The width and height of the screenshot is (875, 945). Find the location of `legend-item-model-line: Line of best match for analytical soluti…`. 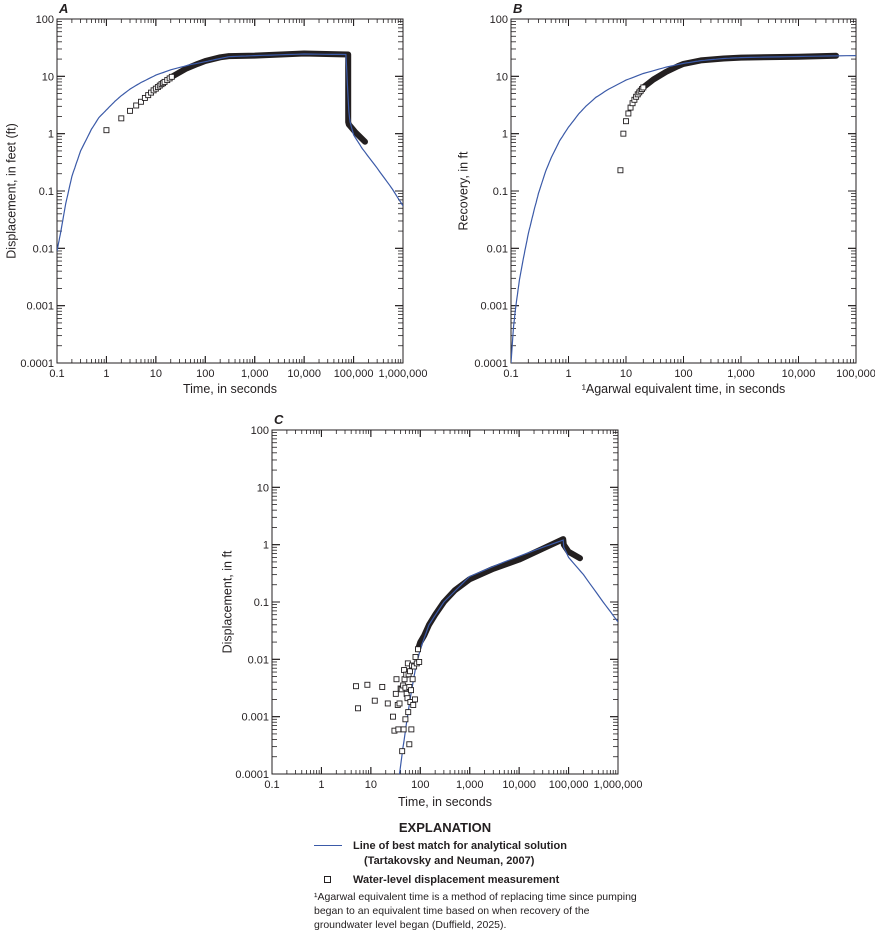

legend-item-model-line: Line of best match for analytical soluti… is located at coordinates (450, 855).